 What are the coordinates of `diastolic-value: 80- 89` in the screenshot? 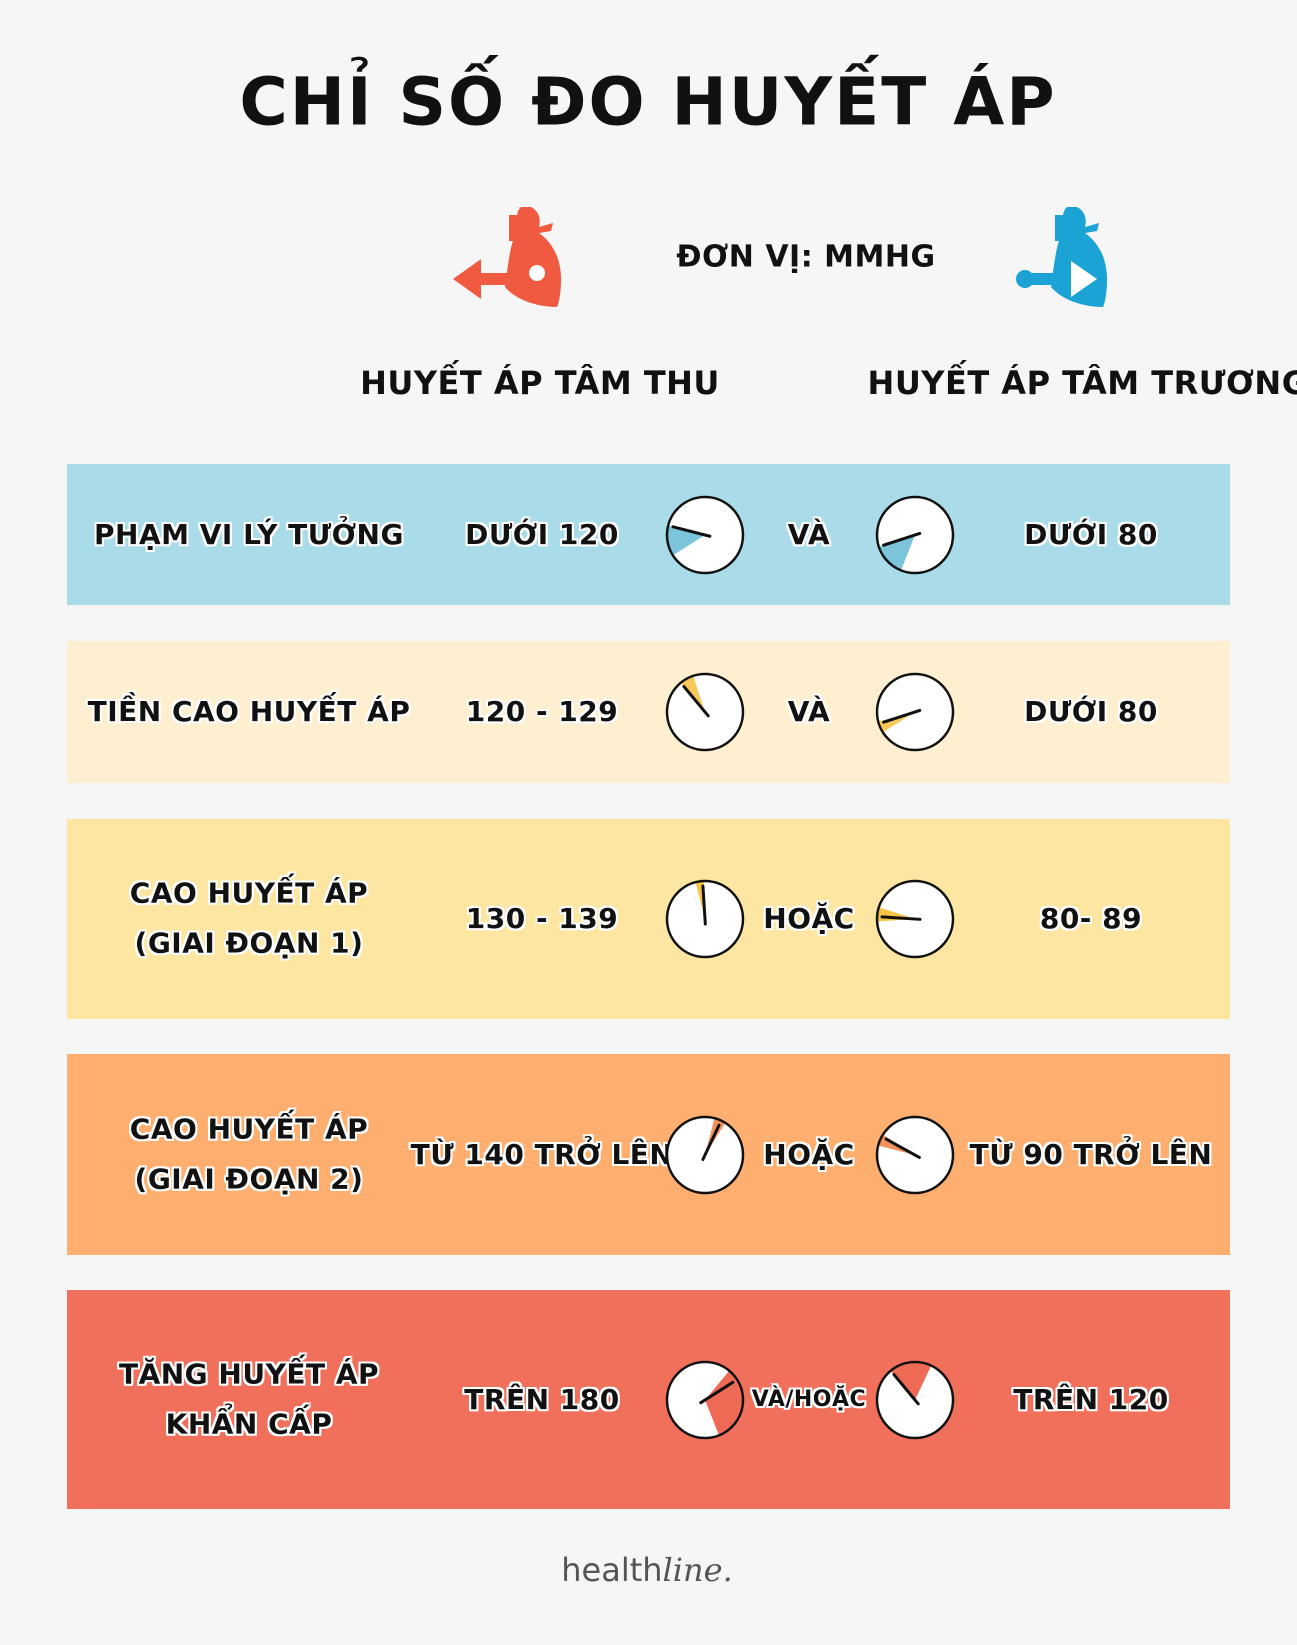 It's located at (1091, 918).